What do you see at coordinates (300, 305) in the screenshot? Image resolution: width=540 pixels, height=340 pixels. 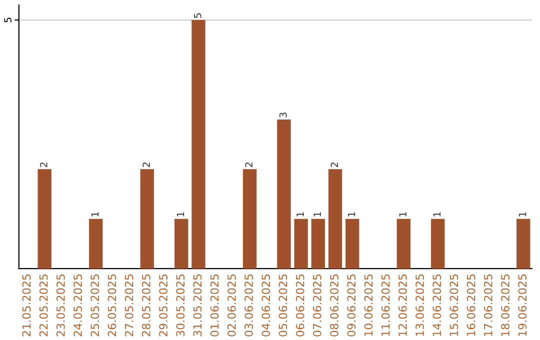 I see `x-tick-label: 06.06.2025` at bounding box center [300, 305].